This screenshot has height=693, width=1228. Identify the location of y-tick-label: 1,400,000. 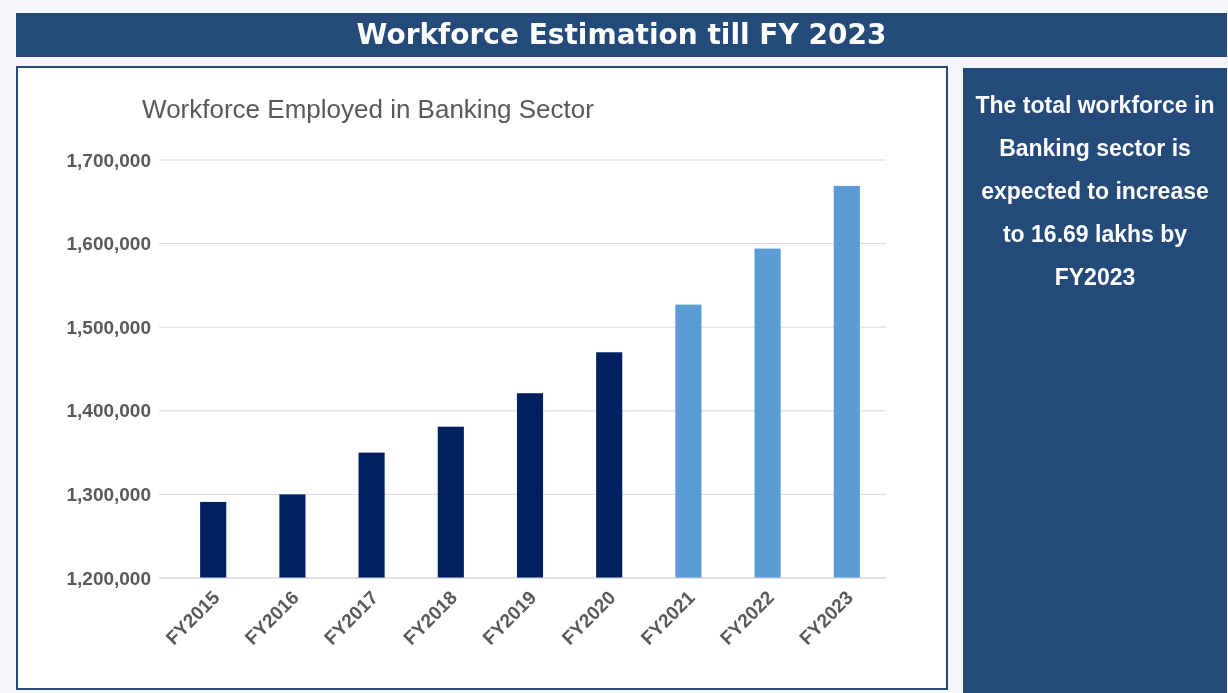
(108, 411).